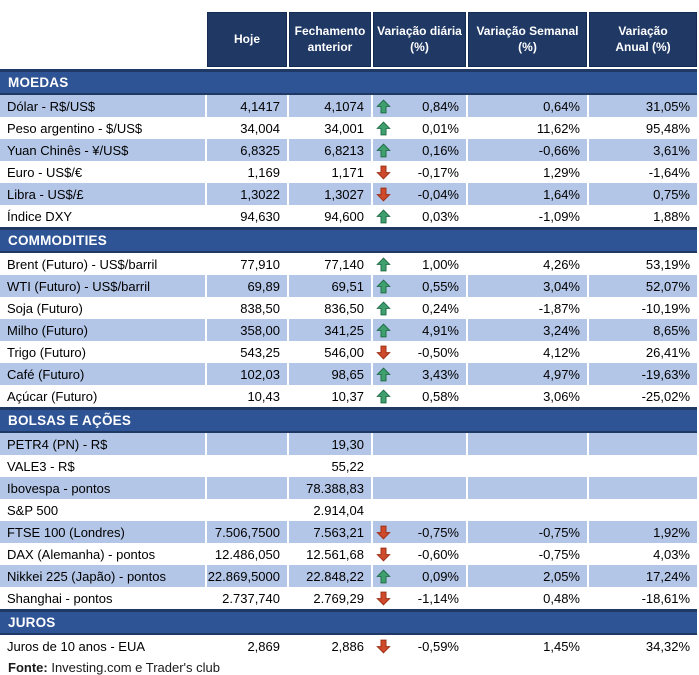 This screenshot has width=699, height=675. I want to click on cell-variacao-diaria: 0,09%, so click(419, 576).